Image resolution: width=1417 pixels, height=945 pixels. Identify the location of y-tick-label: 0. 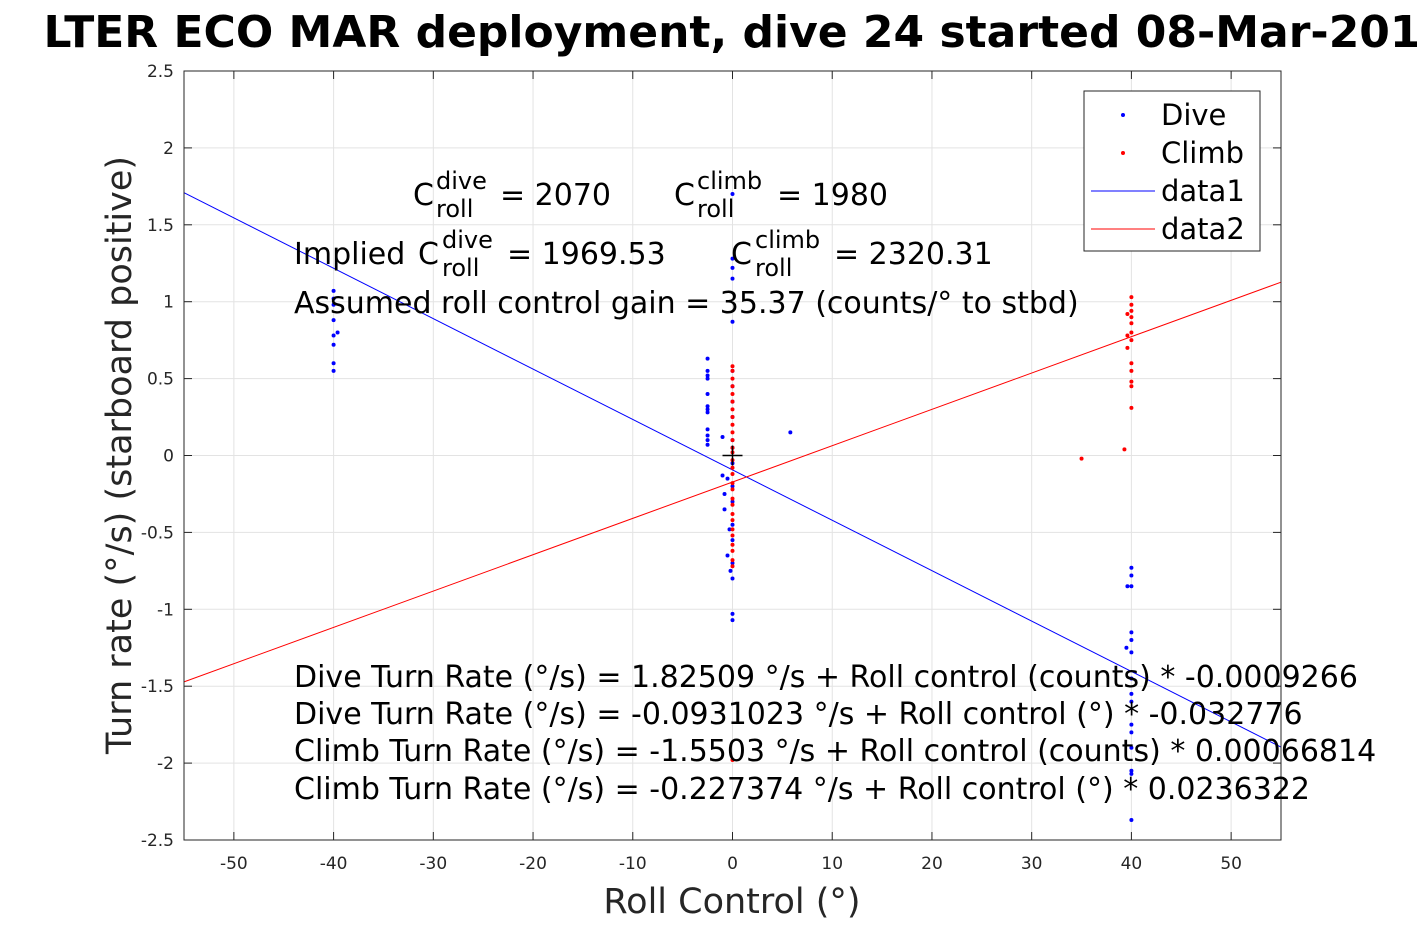
(168, 457).